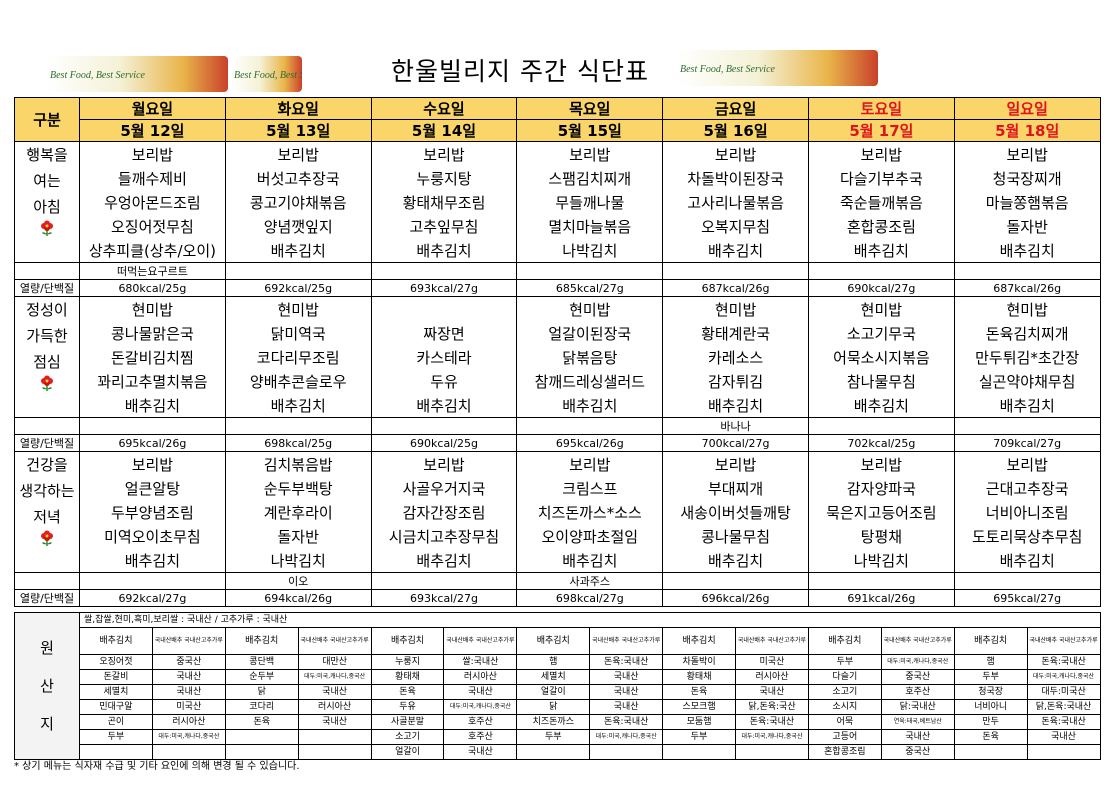  I want to click on menu-row: 들깨수제비 버섯고추장국 누룽지탕 스팸김치찌개 차돌박이된장국 다슬기부추국 청국장찌개, so click(558, 178).